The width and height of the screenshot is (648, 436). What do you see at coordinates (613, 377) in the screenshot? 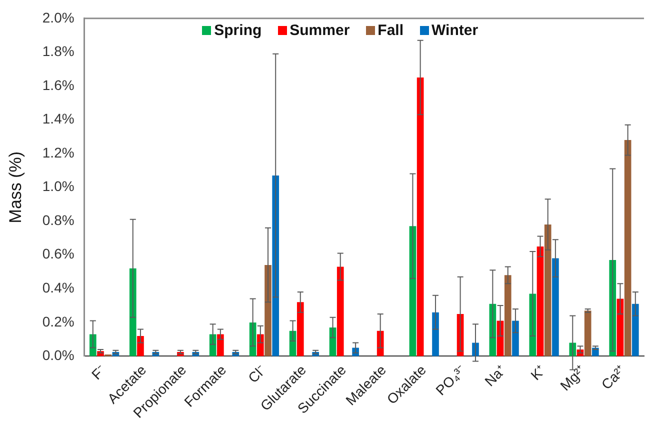
I see `x-tick-label: Ca²⁺` at bounding box center [613, 377].